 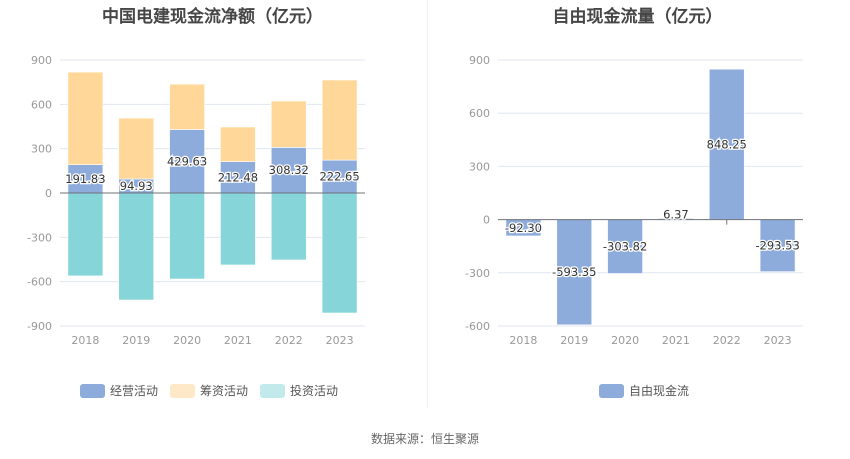 What do you see at coordinates (136, 148) in the screenshot?
I see `bar-financing-2019` at bounding box center [136, 148].